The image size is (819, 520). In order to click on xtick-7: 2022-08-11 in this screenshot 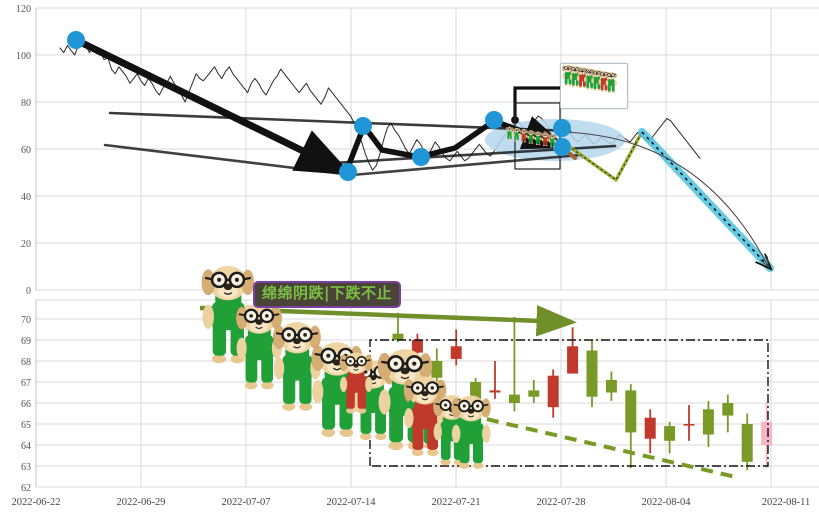, I will do `click(786, 502)`.